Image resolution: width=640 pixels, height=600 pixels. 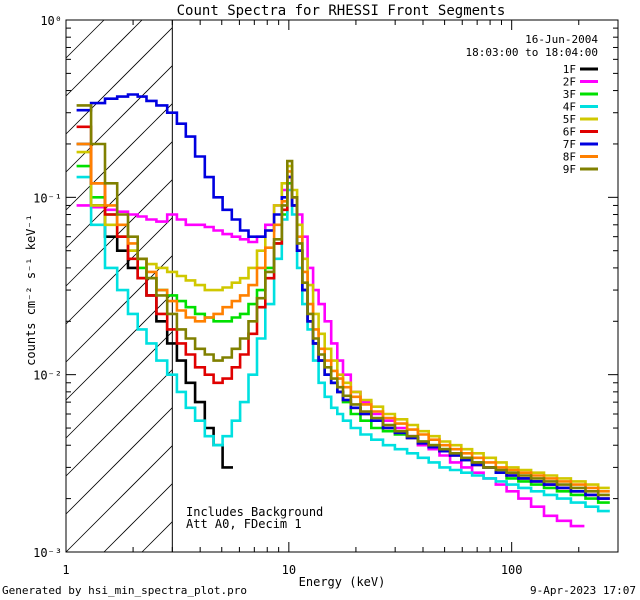 What do you see at coordinates (512, 570) in the screenshot?
I see `x-tick-label: 100` at bounding box center [512, 570].